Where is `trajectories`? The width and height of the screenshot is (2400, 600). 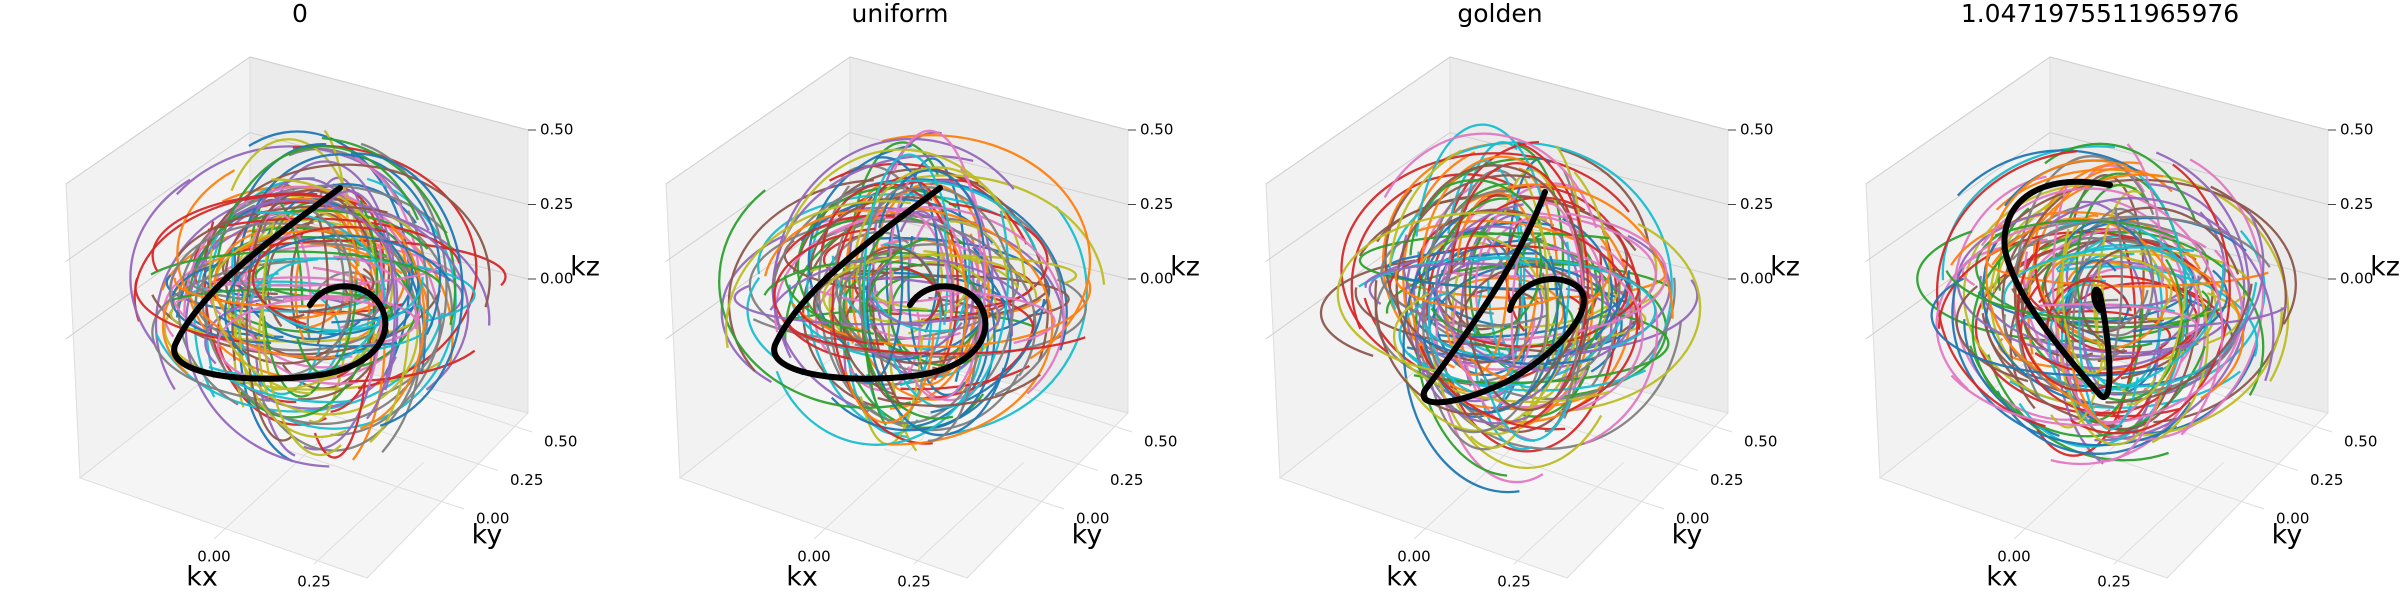 trajectories is located at coordinates (2106, 304).